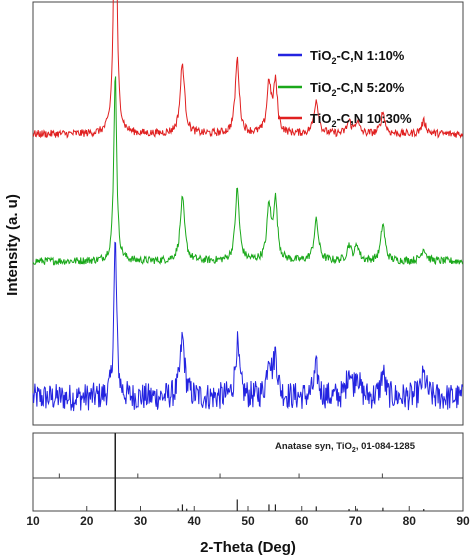 The height and width of the screenshot is (559, 474). Describe the element at coordinates (463, 521) in the screenshot. I see `x-tick-label: 90` at that location.